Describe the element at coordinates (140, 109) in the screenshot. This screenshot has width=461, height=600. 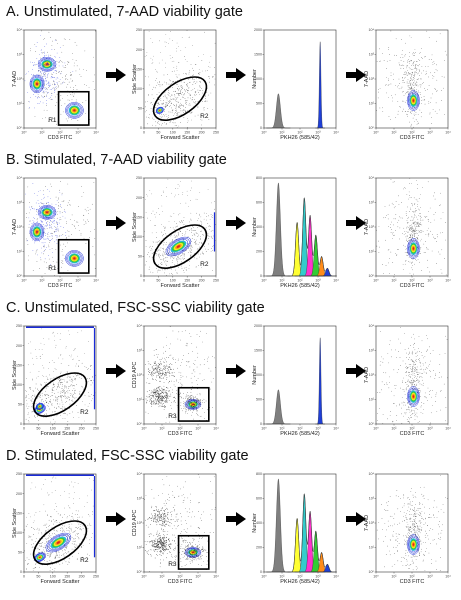
I see `row-a-panel-2-ytick: 50` at that location.